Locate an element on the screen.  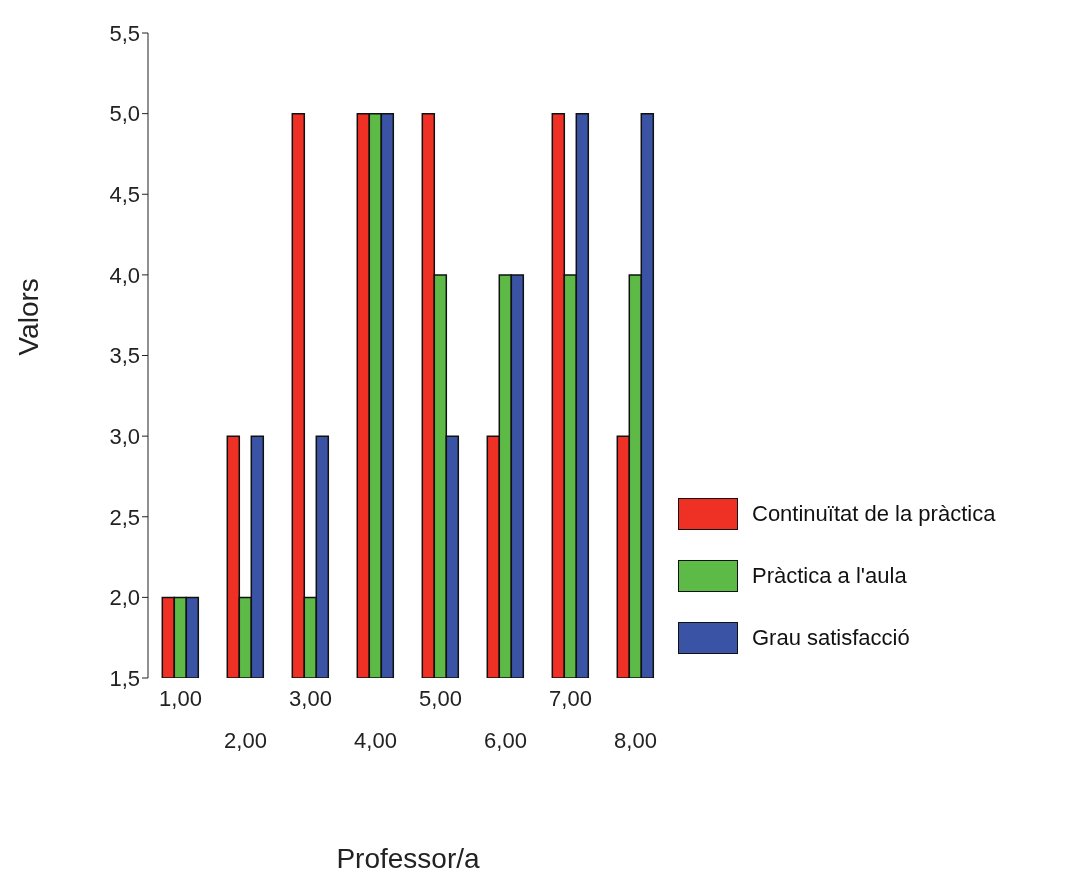
x-tick-label: 1,00 is located at coordinates (180, 698).